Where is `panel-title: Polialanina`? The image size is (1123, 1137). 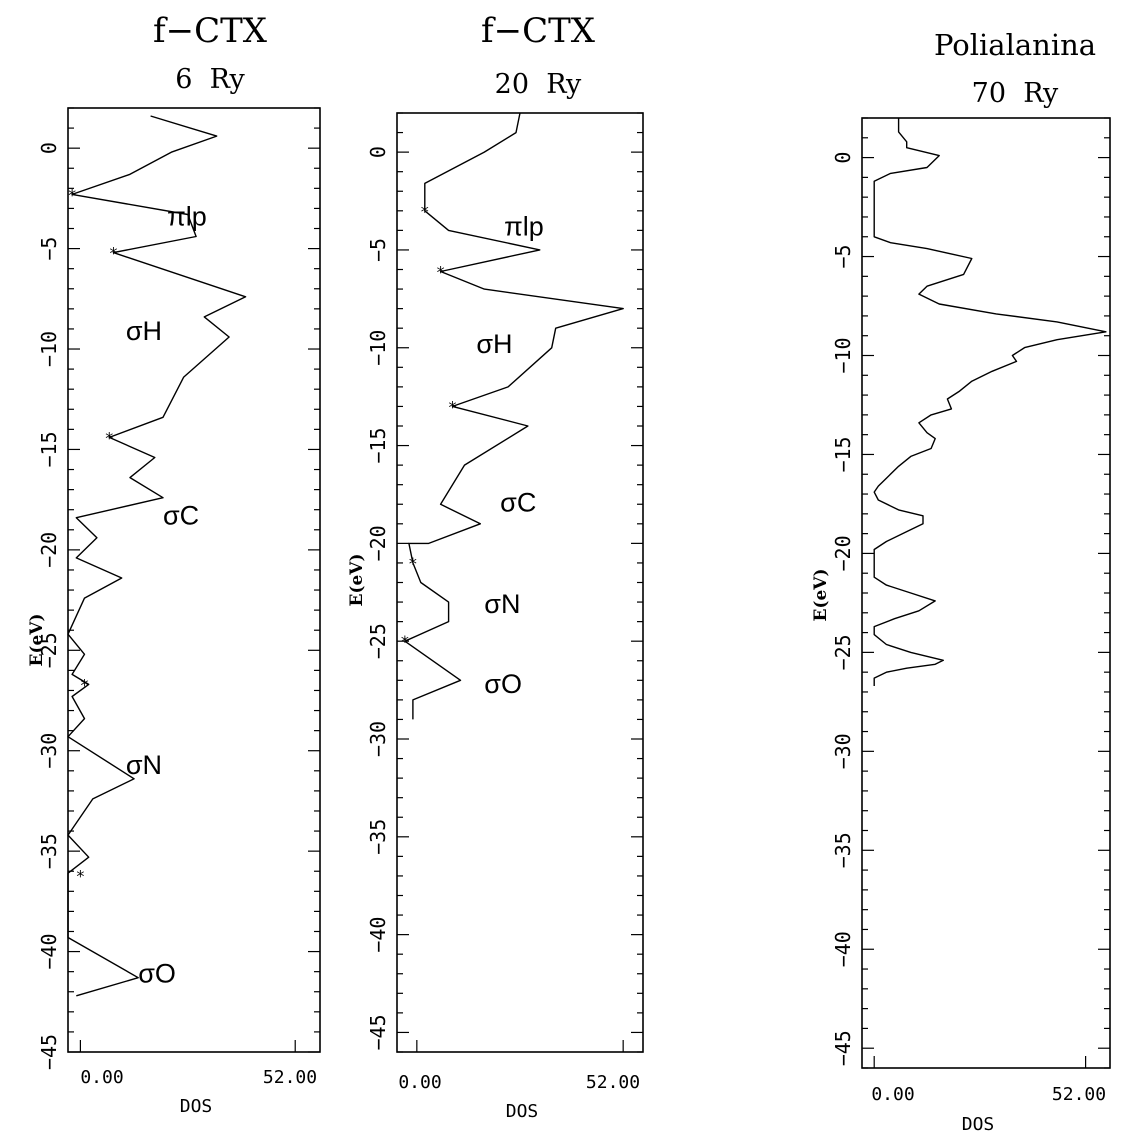 panel-title: Polialanina is located at coordinates (1015, 45).